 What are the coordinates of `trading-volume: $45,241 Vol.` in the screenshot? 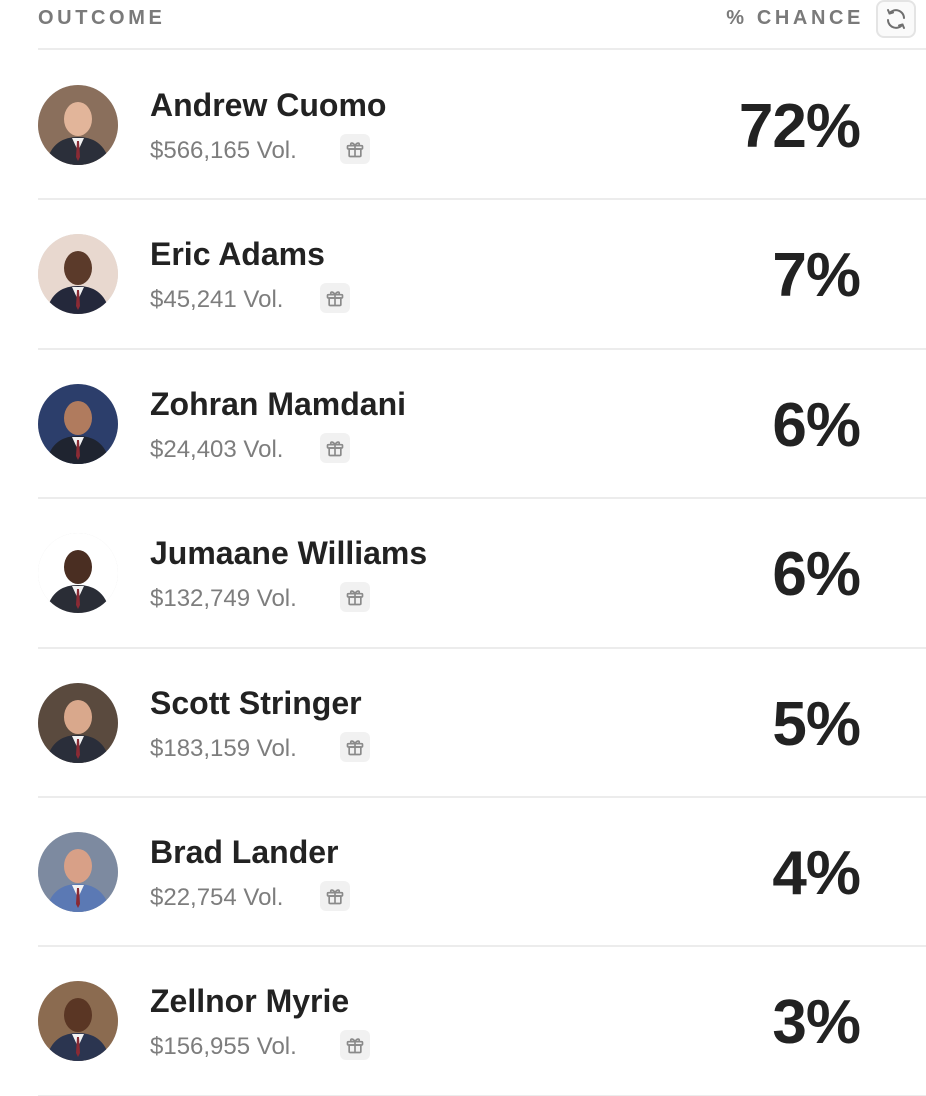 It's located at (217, 300).